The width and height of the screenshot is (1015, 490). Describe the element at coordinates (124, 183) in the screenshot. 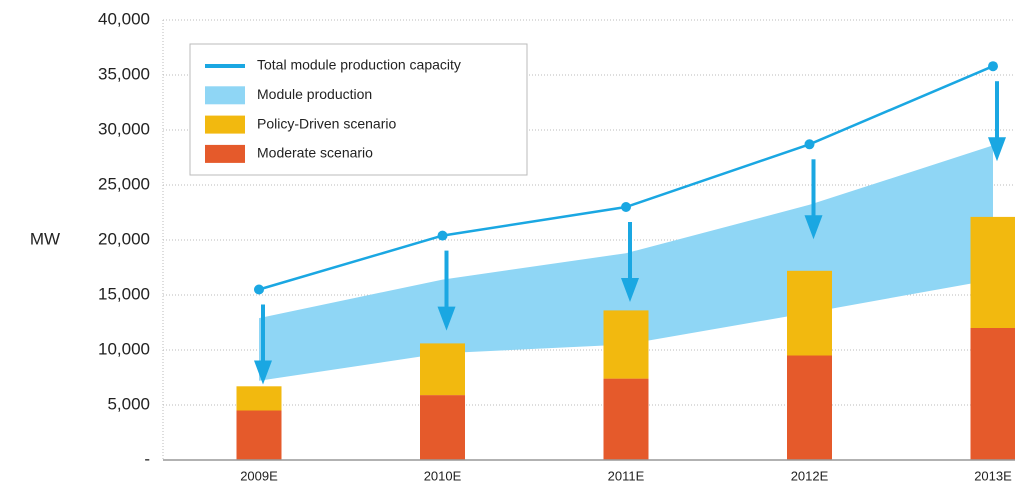

I see `y-tick-label: 25,000` at that location.